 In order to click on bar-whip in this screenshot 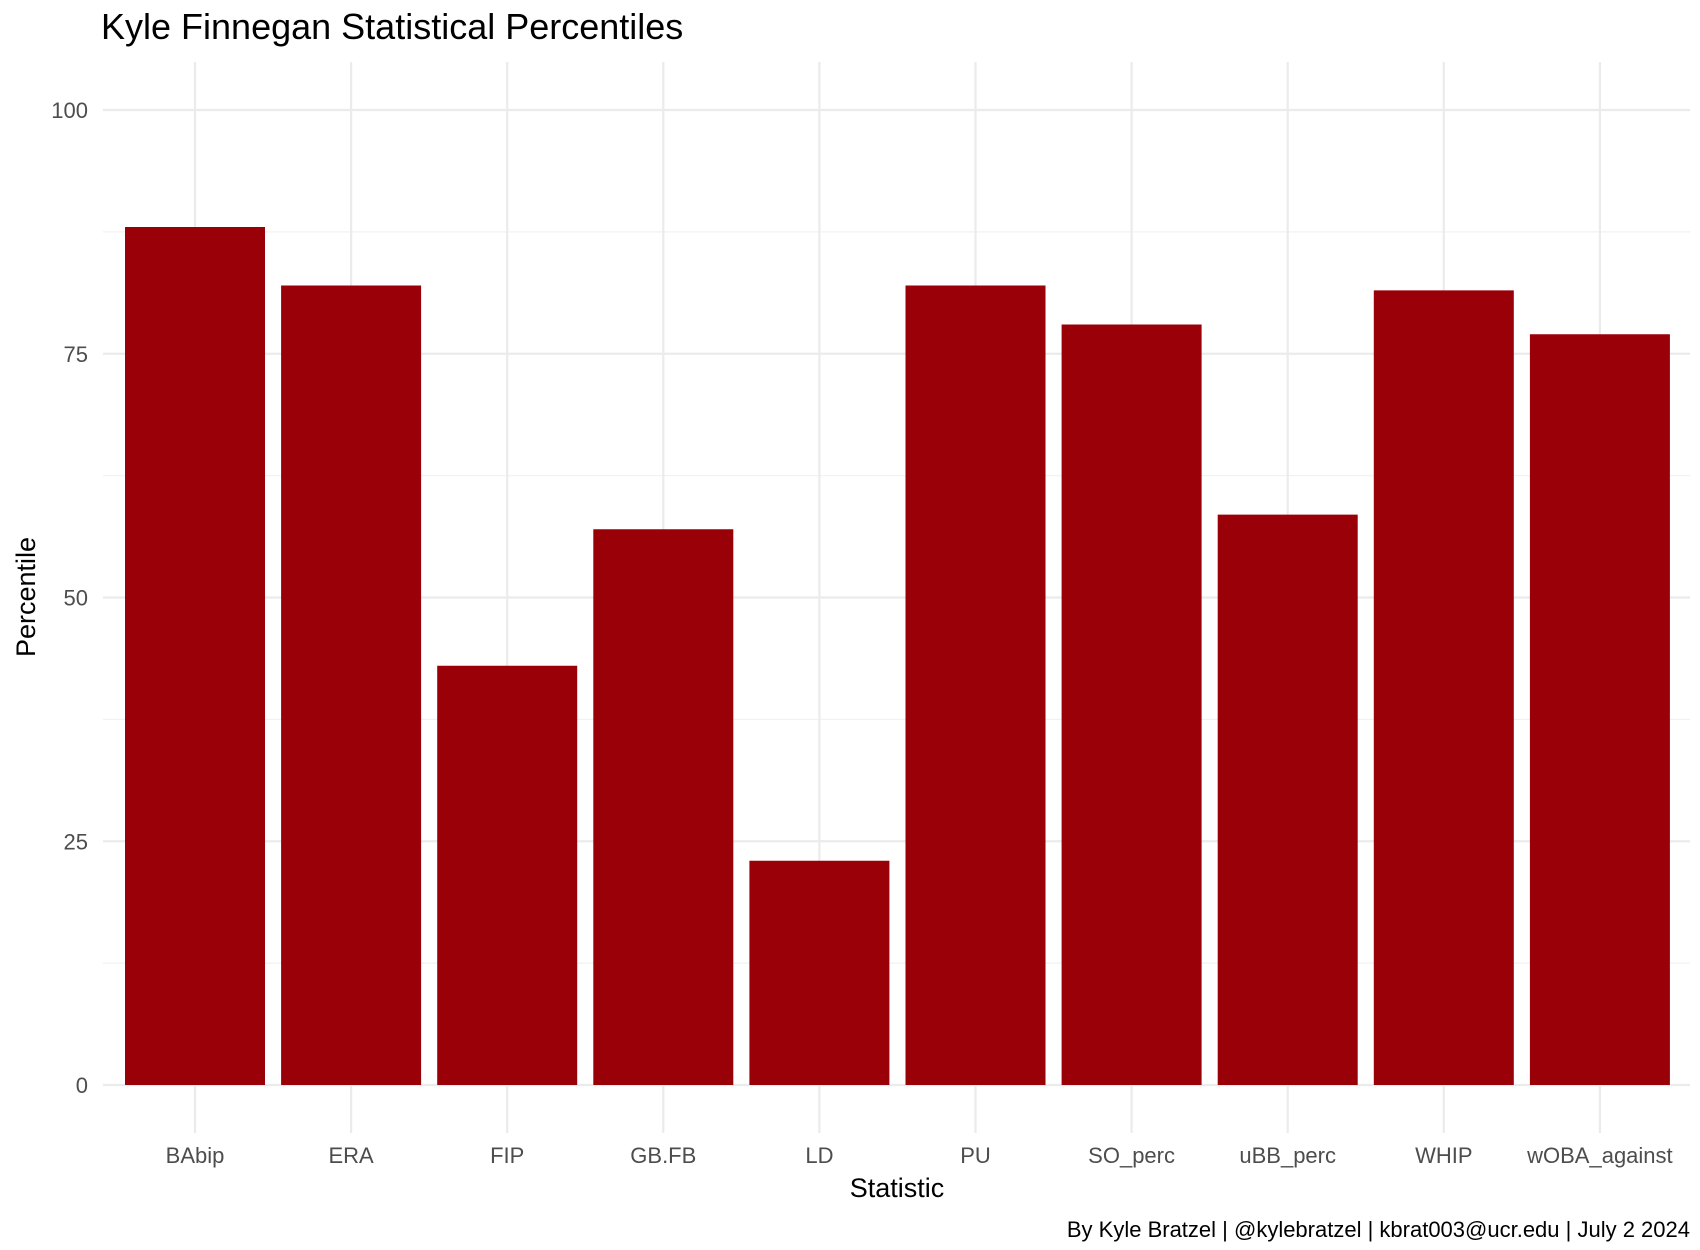, I will do `click(1443, 687)`.